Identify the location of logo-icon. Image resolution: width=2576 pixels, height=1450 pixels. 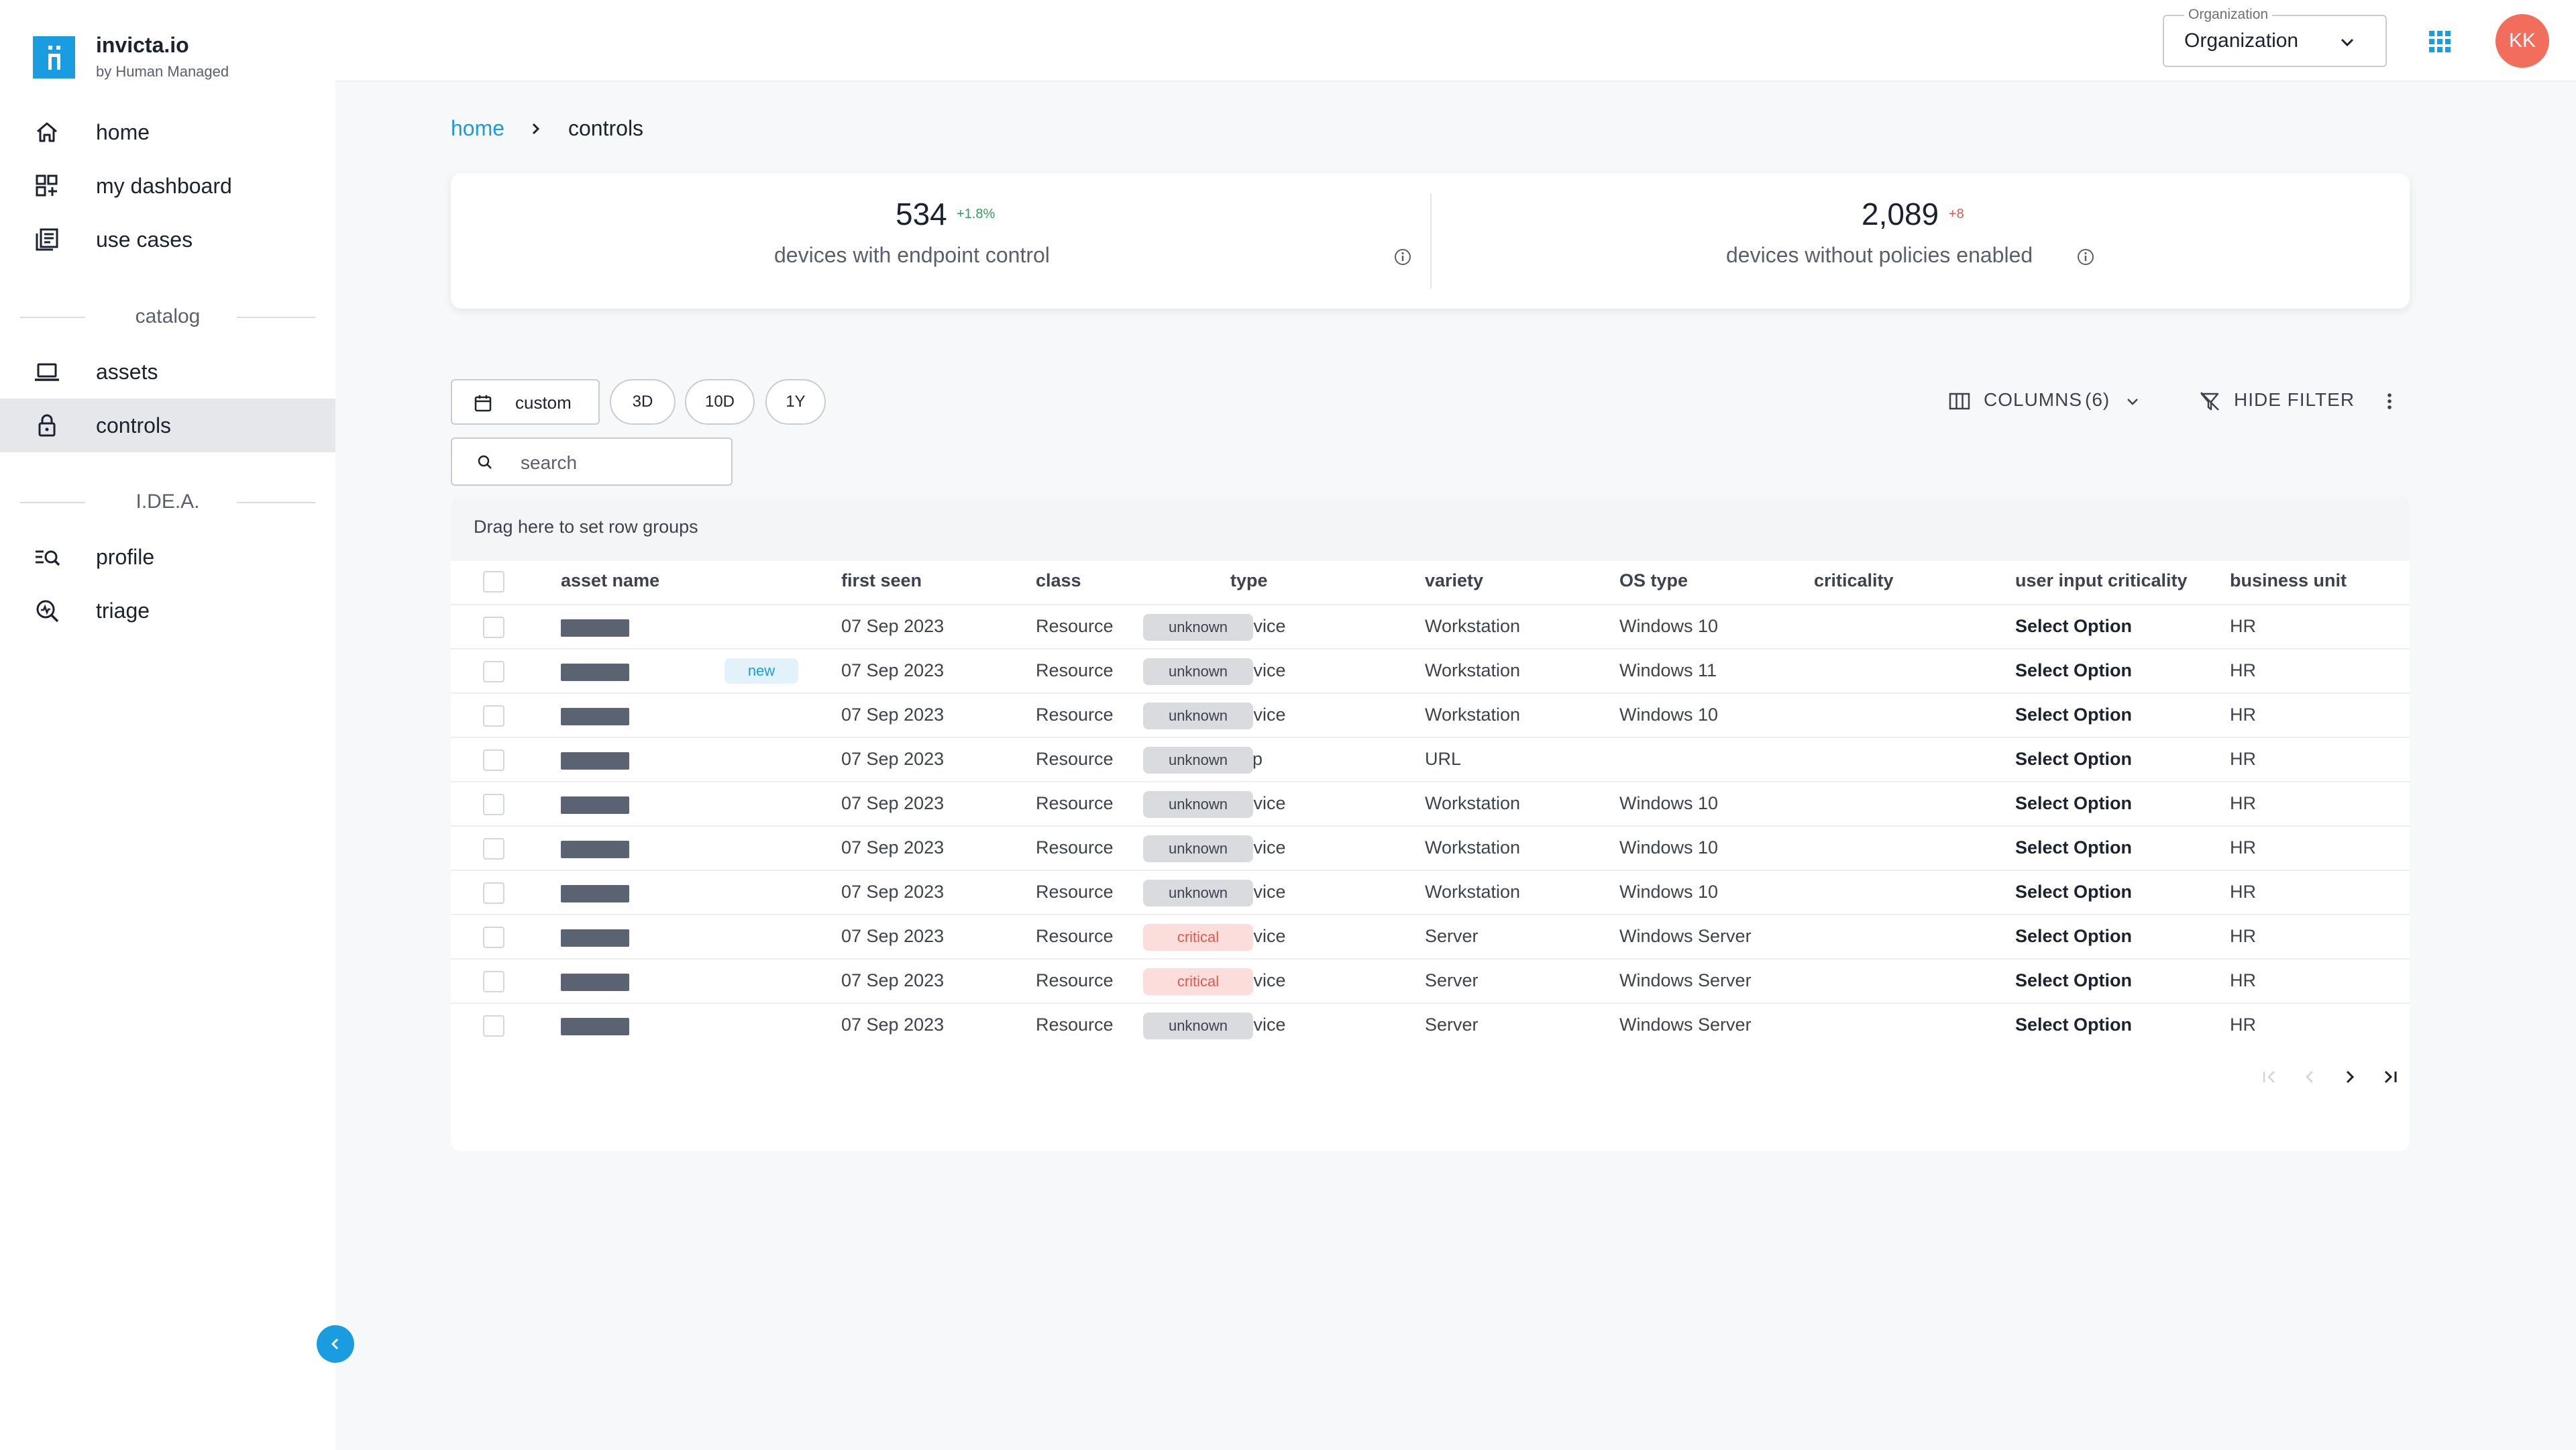
(54, 57).